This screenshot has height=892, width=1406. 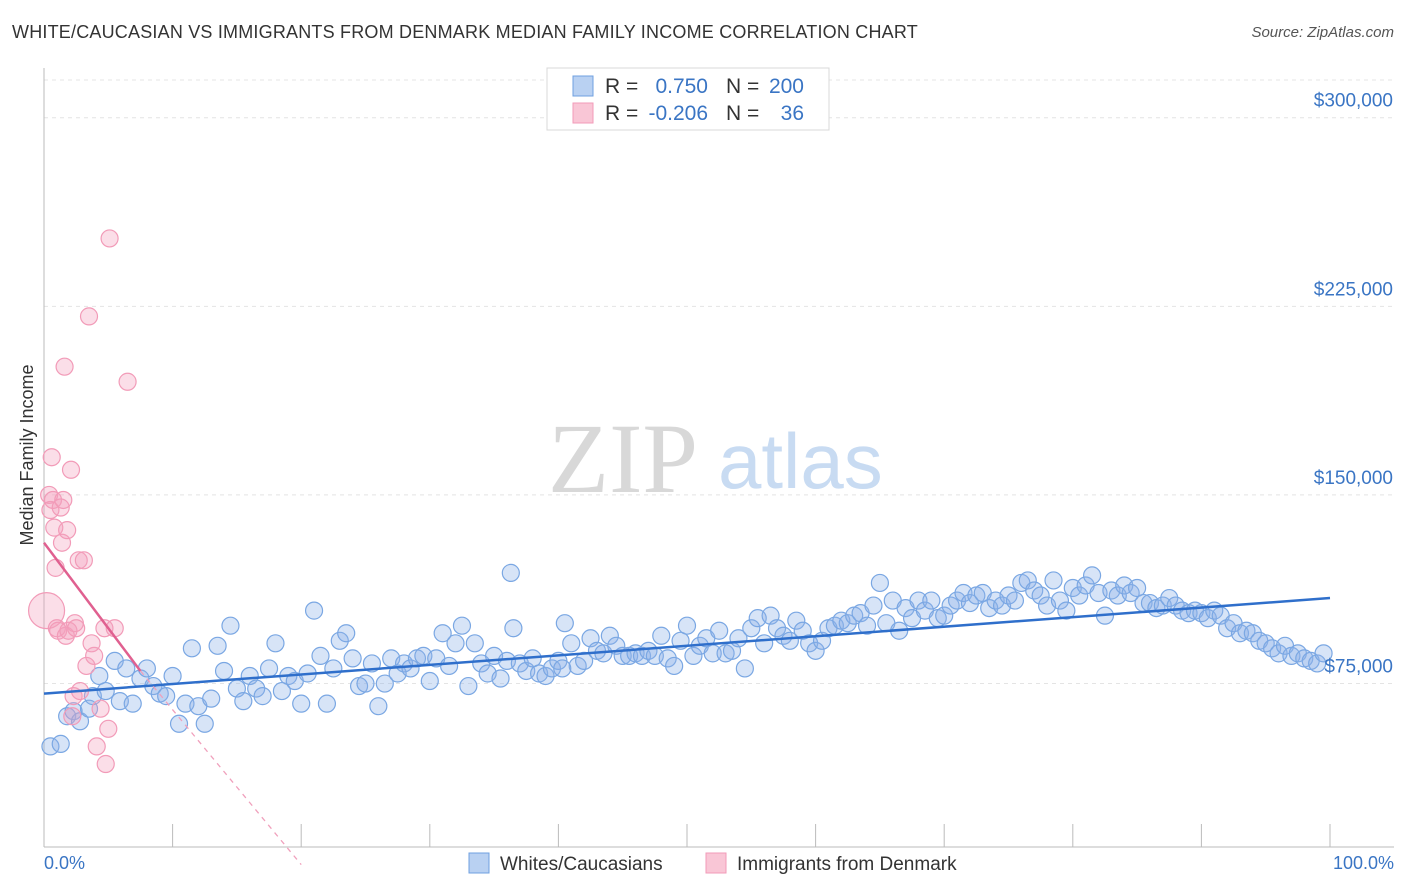 What do you see at coordinates (678, 113) in the screenshot?
I see `legend-r-value-2: -0.206` at bounding box center [678, 113].